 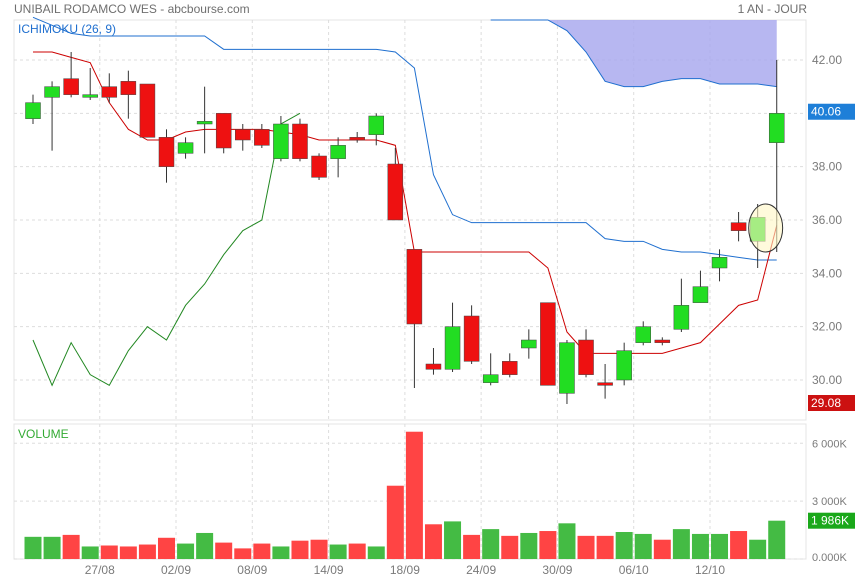 What do you see at coordinates (67, 29) in the screenshot?
I see `ichimoku-label: ICHIMOKU (26, 9)` at bounding box center [67, 29].